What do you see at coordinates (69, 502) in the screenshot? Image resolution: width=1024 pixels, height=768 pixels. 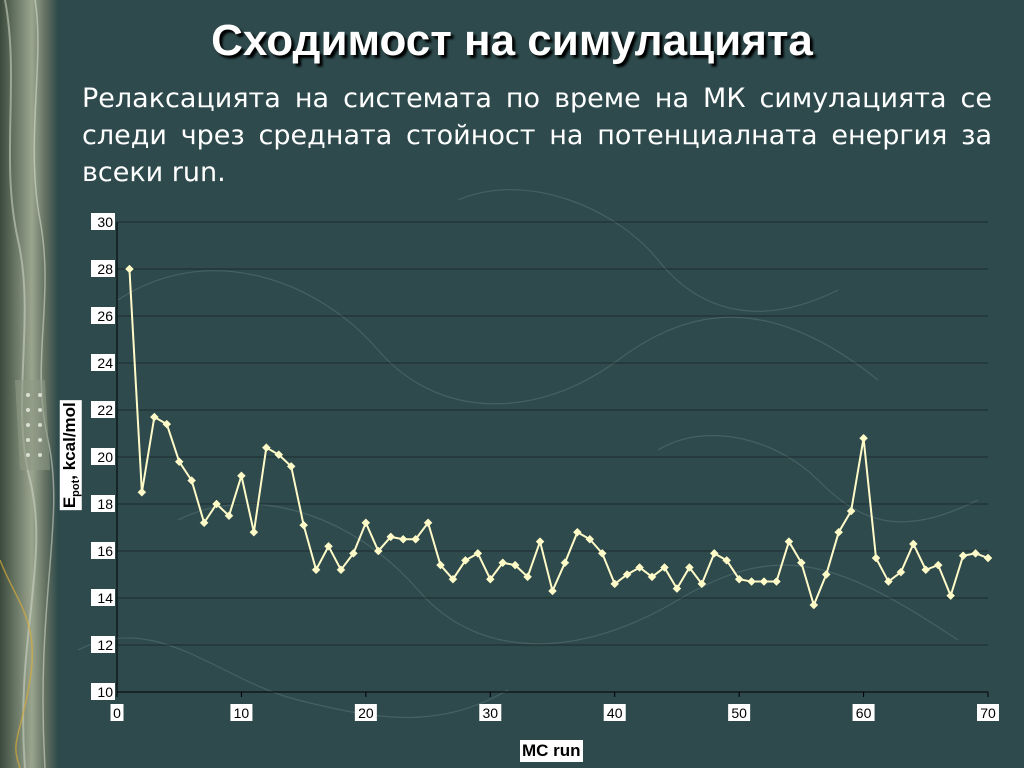 I see `y-axis-label-main: E` at bounding box center [69, 502].